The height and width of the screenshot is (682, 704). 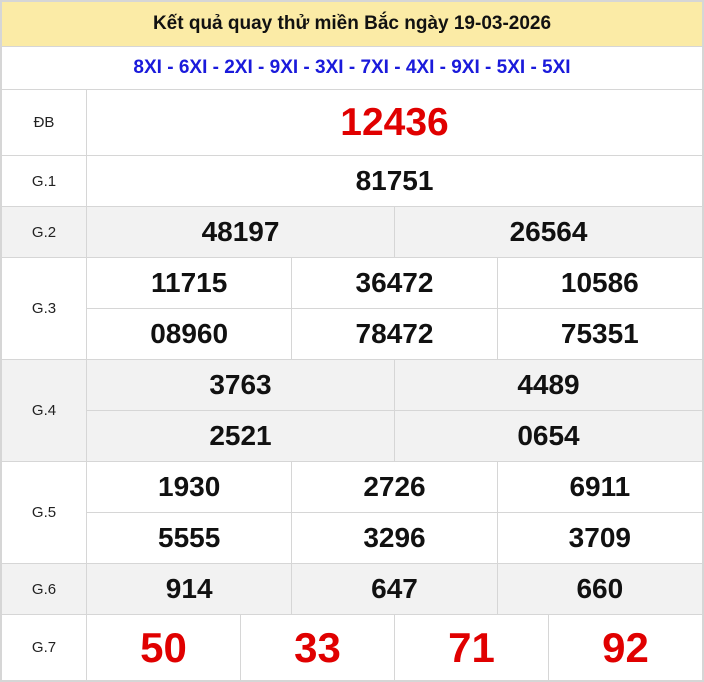 I want to click on prize-number: 914, so click(x=190, y=589).